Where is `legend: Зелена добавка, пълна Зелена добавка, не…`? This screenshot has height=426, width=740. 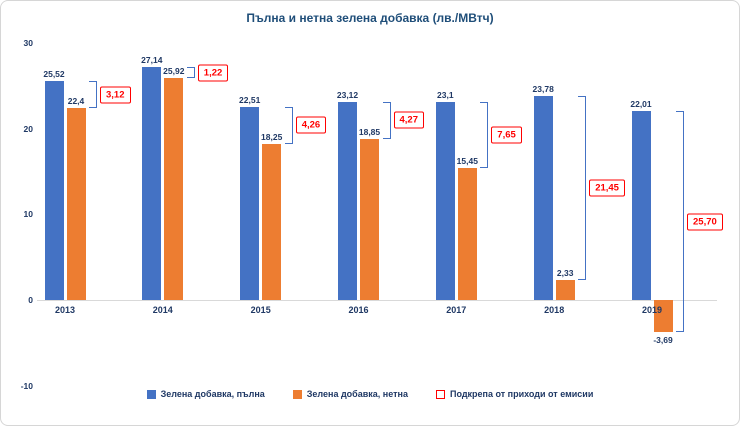 legend: Зелена добавка, пълна Зелена добавка, не… is located at coordinates (370, 394).